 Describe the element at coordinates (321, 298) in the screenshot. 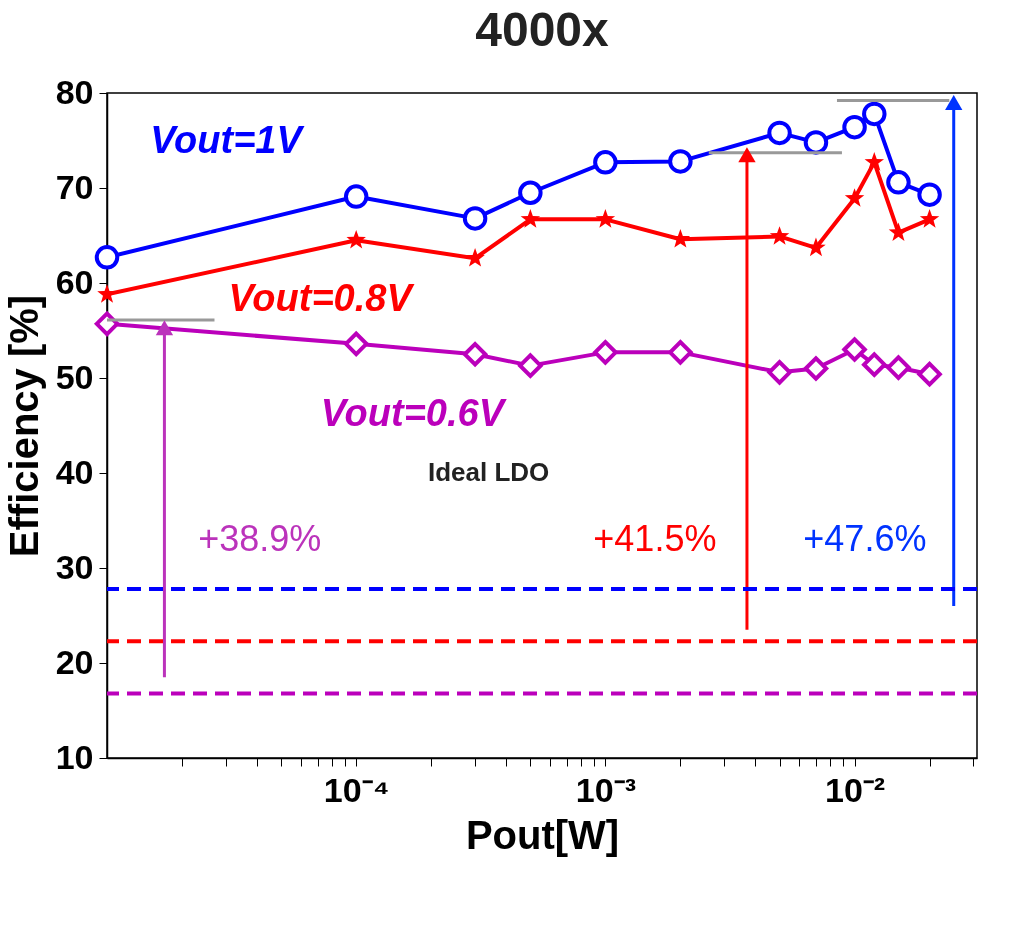

I see `series-label: Vout=0.8V` at that location.